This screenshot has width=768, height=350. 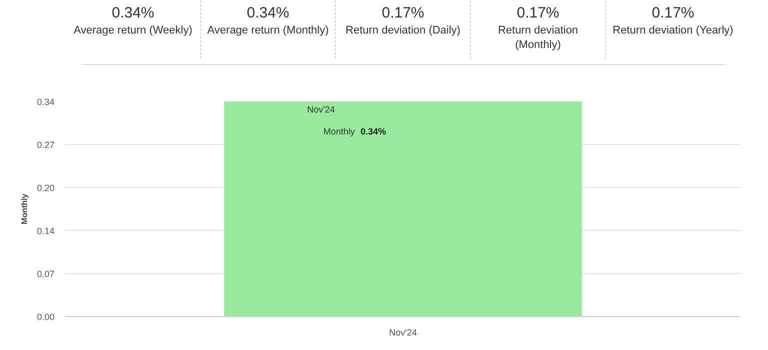 What do you see at coordinates (45, 317) in the screenshot?
I see `y-tick-label: 0.00` at bounding box center [45, 317].